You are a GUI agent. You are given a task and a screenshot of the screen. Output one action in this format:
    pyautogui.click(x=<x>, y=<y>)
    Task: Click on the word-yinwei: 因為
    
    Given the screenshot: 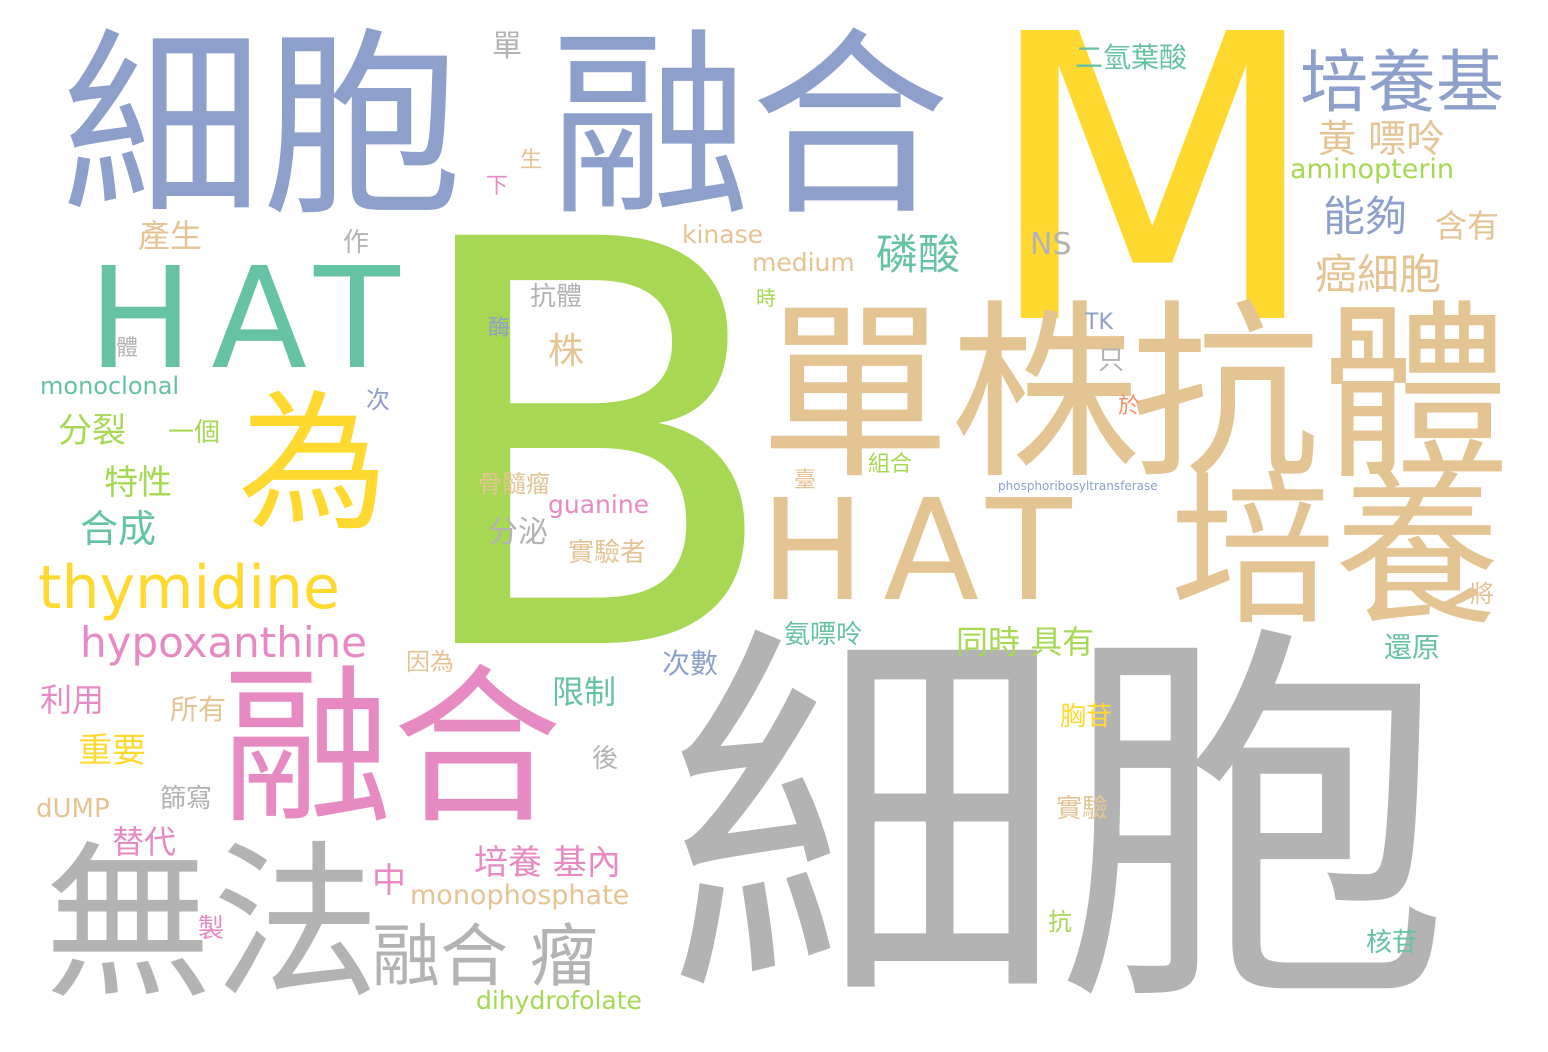 What is the action you would take?
    pyautogui.click(x=430, y=662)
    